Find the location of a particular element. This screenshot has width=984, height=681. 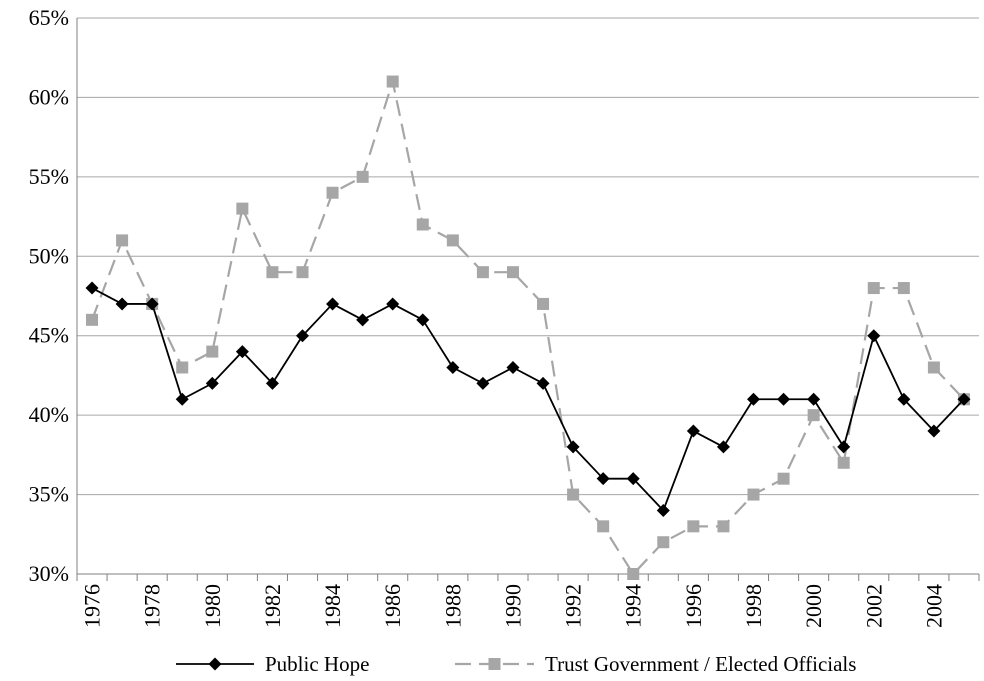

y-tick-label: 55% is located at coordinates (49, 176).